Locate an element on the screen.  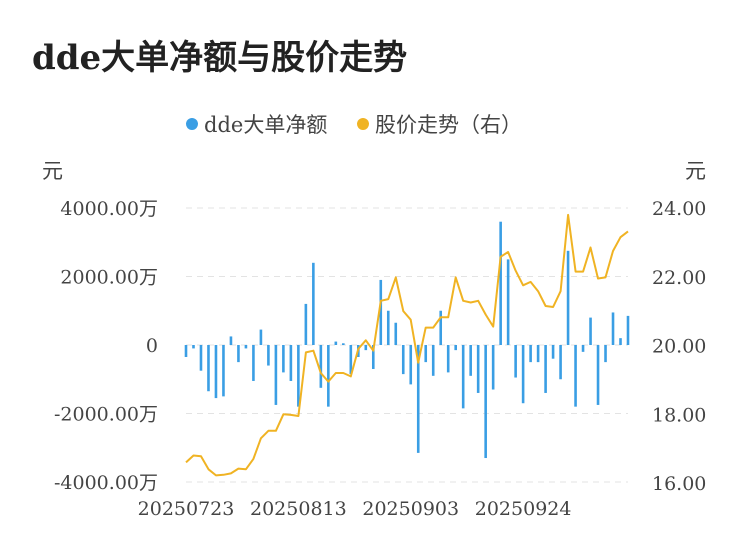
x-tick-label: 20250813 is located at coordinates (298, 509).